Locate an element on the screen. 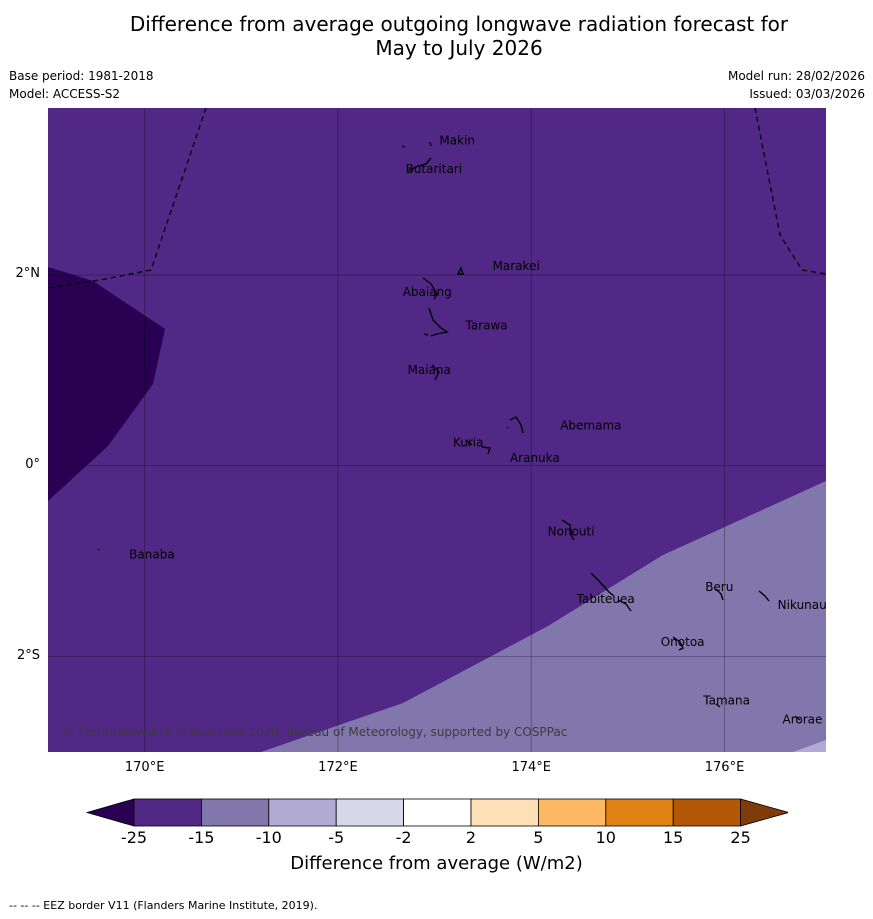 Image resolution: width=873 pixels, height=919 pixels. colorbar-extend-low is located at coordinates (110, 812).